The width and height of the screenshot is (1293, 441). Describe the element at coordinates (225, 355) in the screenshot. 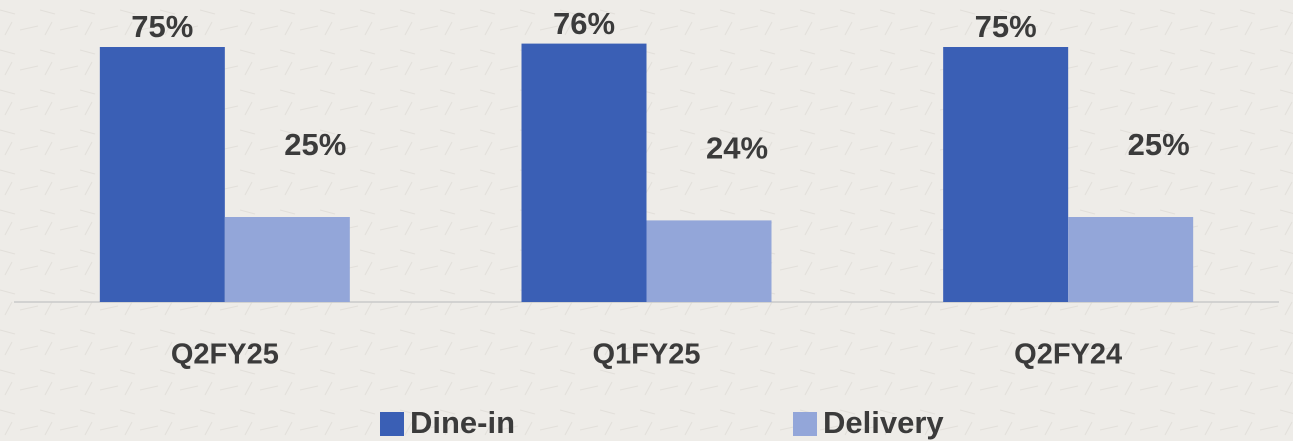

I see `x-tick-label: Q2FY25` at that location.